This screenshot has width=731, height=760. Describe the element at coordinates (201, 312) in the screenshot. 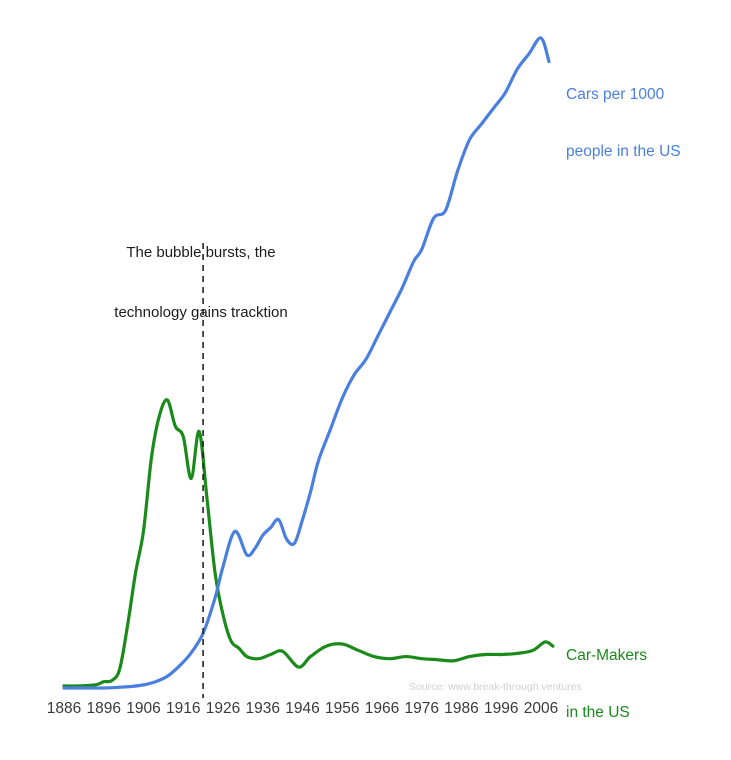

I see `annotation-line-2: technology gains tracktion` at that location.